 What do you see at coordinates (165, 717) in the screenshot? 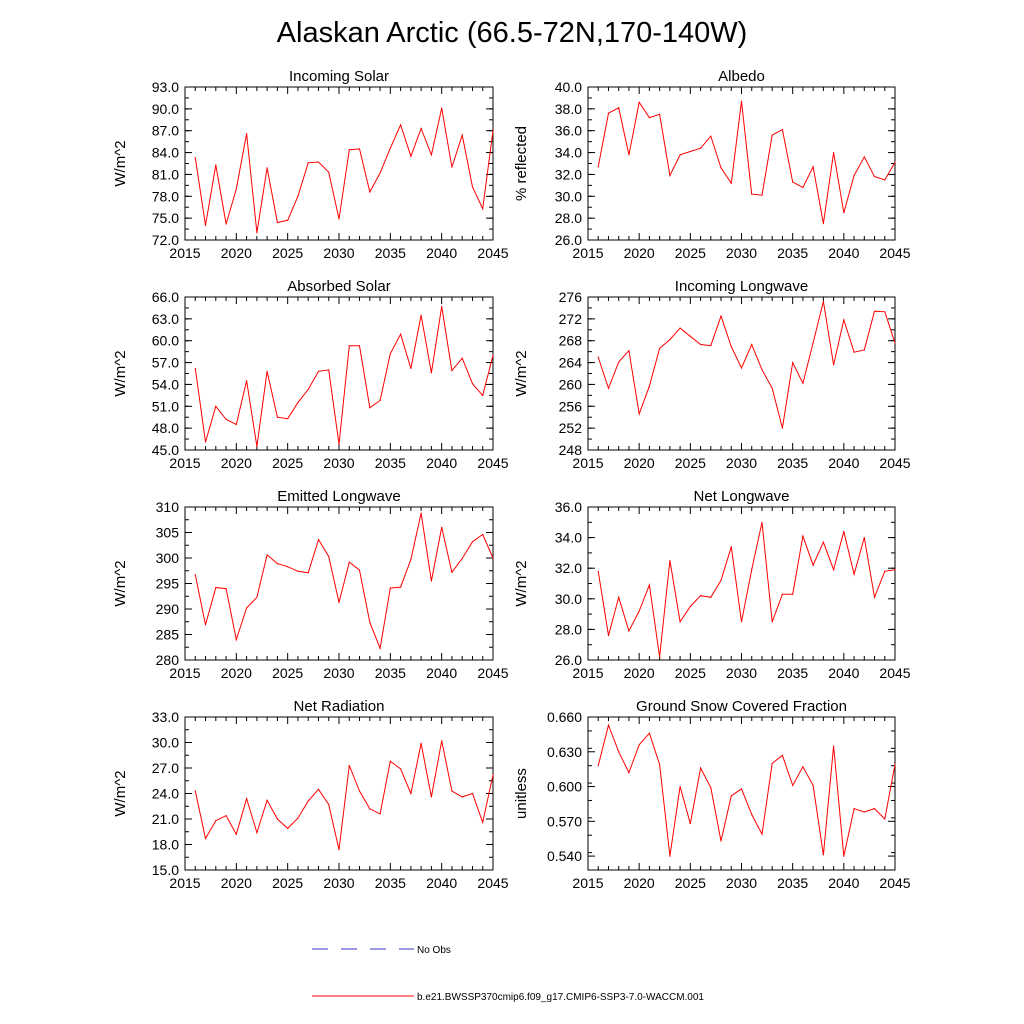
I see `y-tick-label: 33.0` at bounding box center [165, 717].